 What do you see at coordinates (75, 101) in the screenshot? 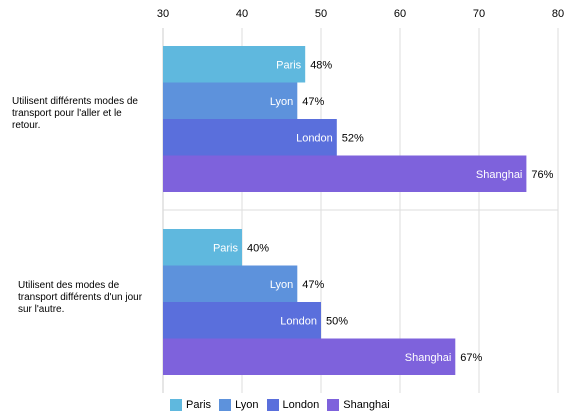
I see `category-label-line: Utilisent différents modes de` at bounding box center [75, 101].